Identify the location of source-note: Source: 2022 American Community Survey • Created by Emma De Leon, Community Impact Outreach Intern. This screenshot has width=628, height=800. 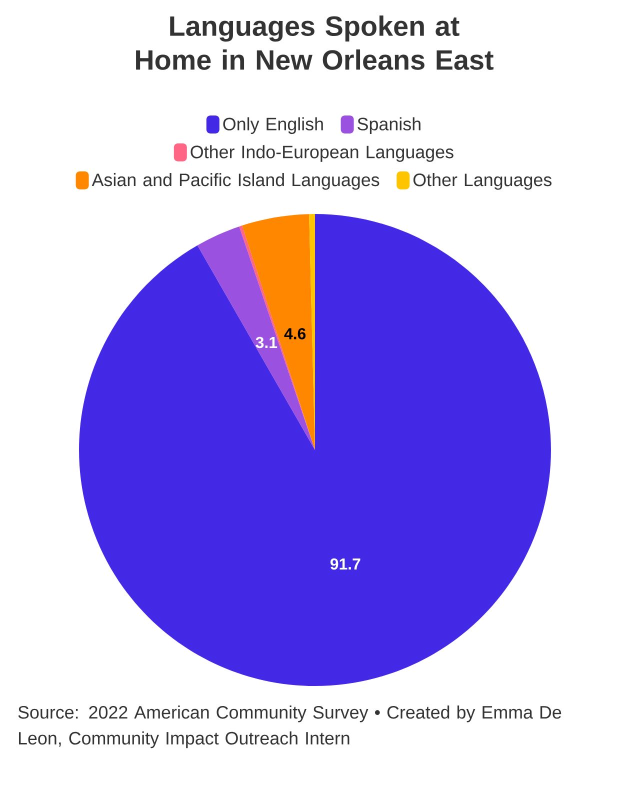
(290, 727).